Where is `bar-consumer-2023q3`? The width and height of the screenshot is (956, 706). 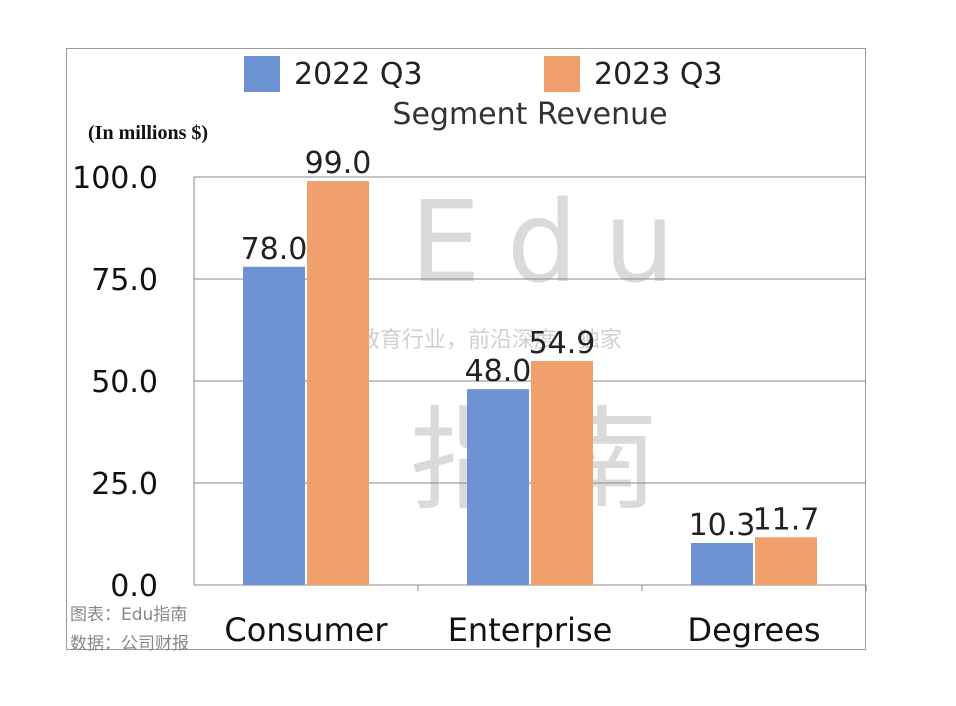 bar-consumer-2023q3 is located at coordinates (338, 383).